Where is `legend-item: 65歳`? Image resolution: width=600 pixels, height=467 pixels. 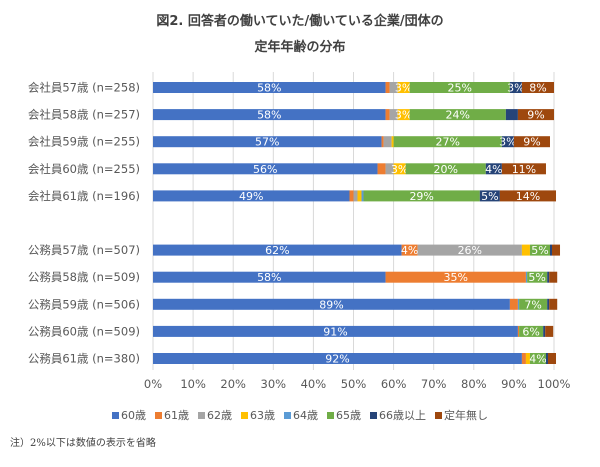 legend-item: 65歳 is located at coordinates (344, 415).